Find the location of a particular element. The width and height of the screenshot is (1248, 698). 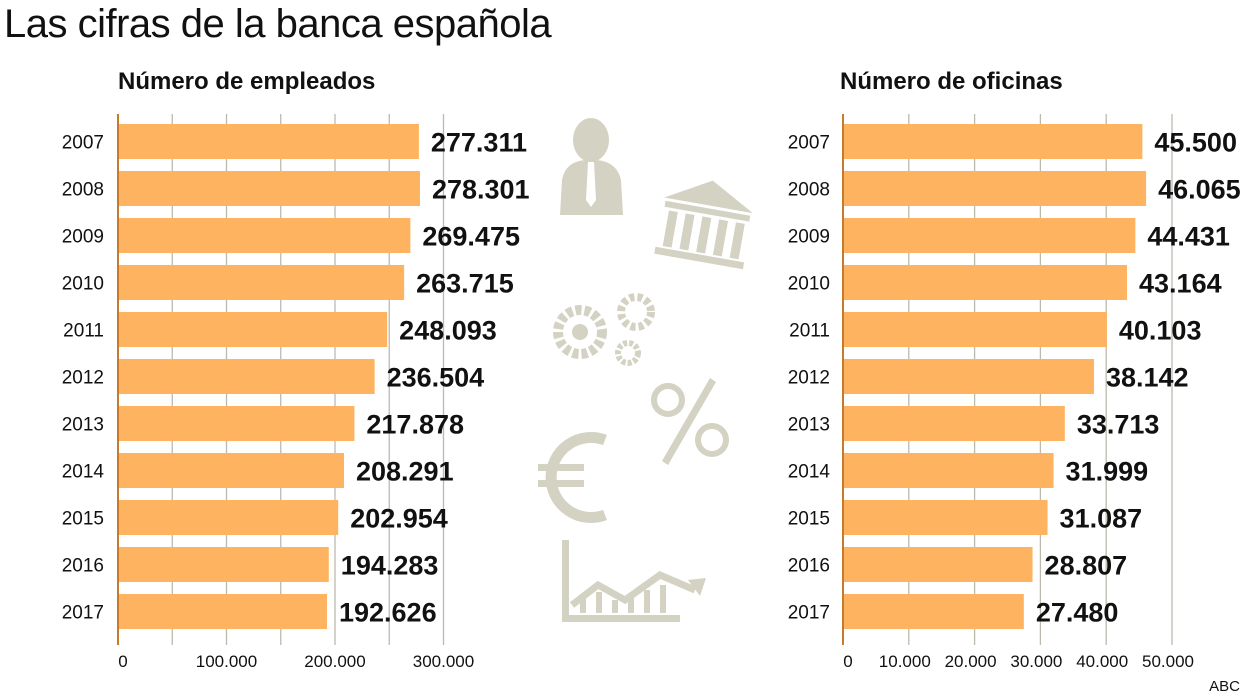

value-label-2014: 208.291 is located at coordinates (405, 472).